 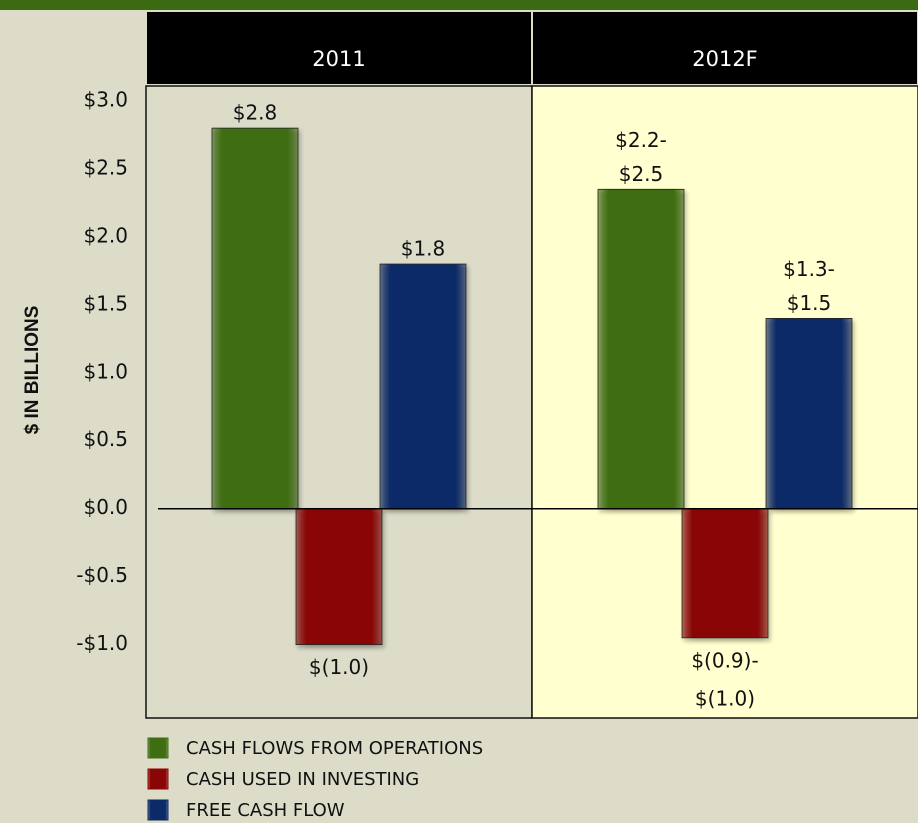 I want to click on data-label: $1.3-, so click(x=809, y=269).